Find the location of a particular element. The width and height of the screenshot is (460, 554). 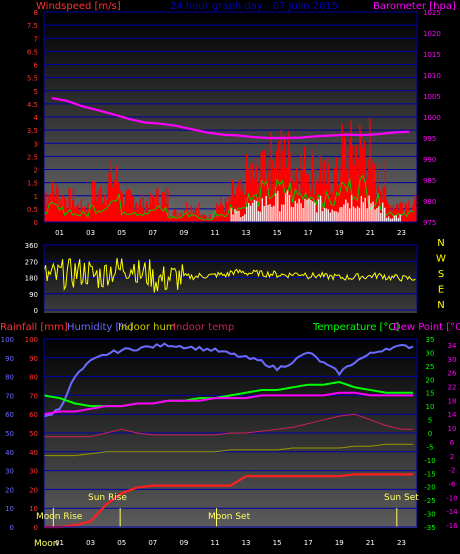

wind-x-tick: 19 is located at coordinates (339, 233).